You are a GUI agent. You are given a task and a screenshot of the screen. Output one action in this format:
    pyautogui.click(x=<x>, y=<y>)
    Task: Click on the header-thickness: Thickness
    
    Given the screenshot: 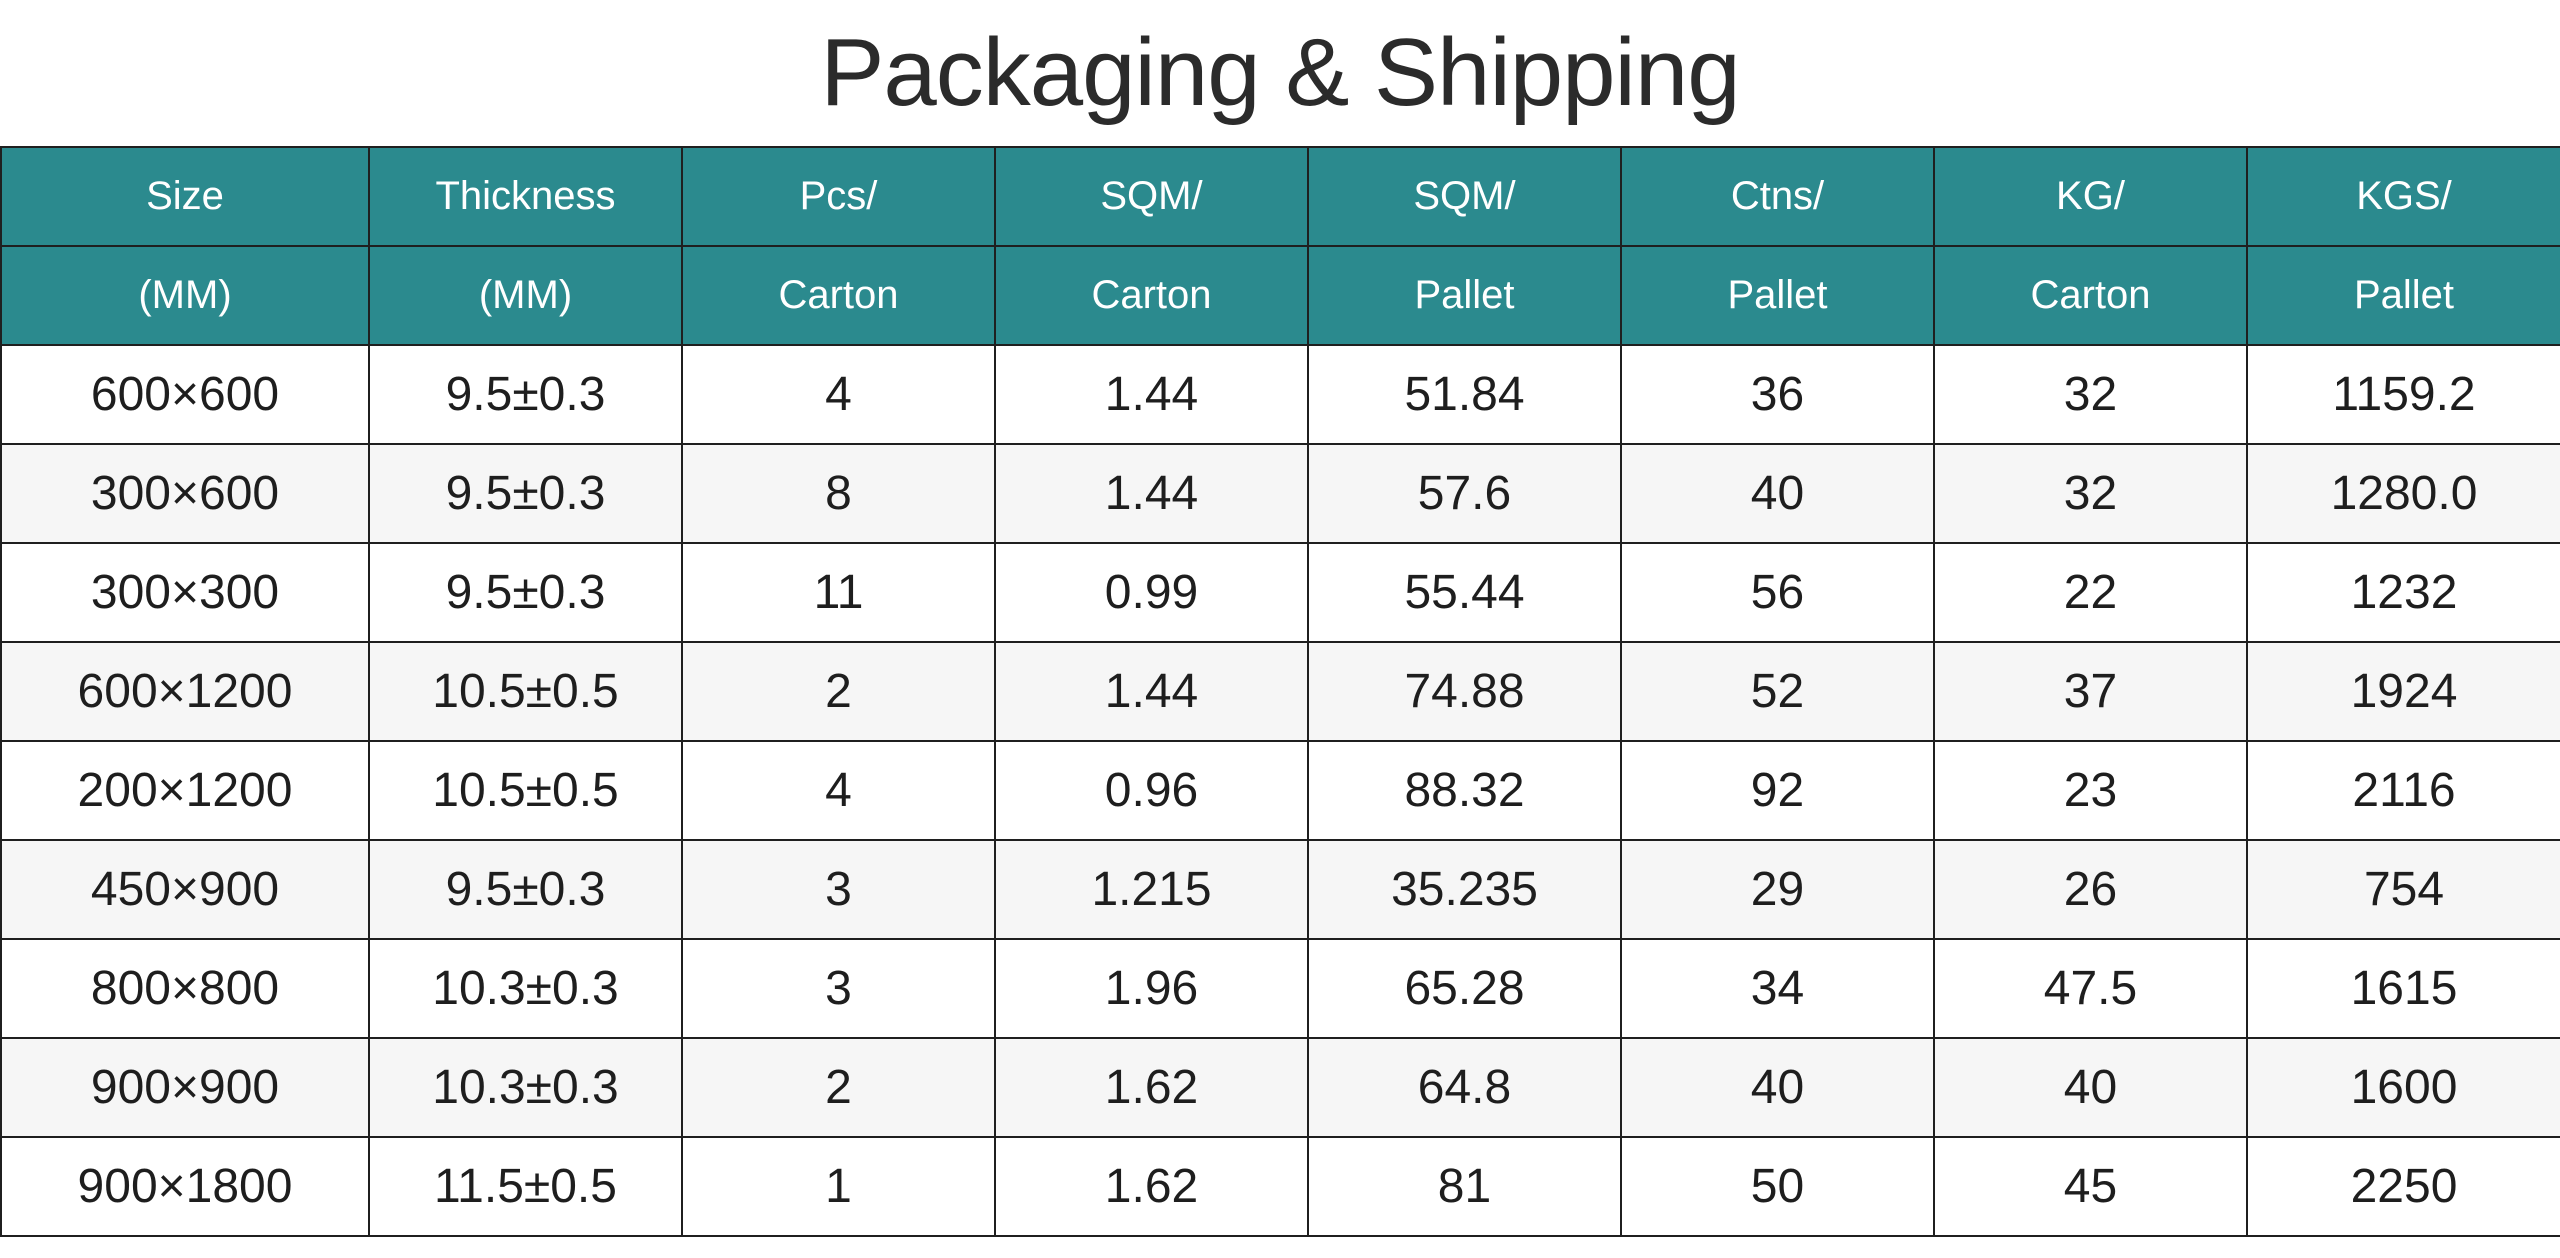 What is the action you would take?
    pyautogui.click(x=525, y=196)
    